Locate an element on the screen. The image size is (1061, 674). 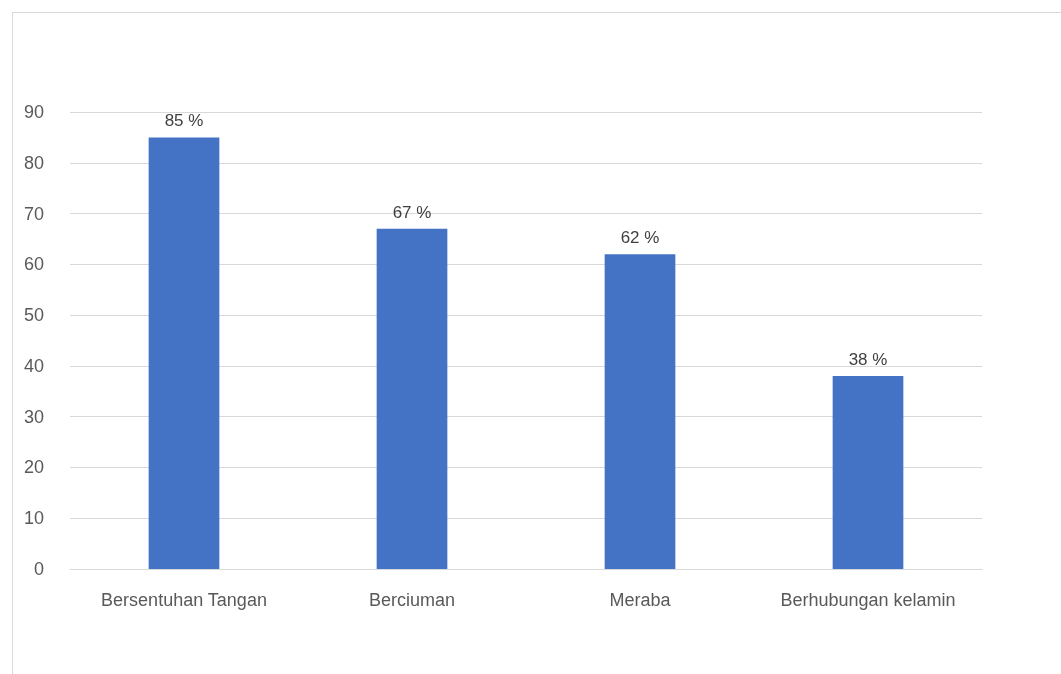
y-tick-label: 10 is located at coordinates (33, 518).